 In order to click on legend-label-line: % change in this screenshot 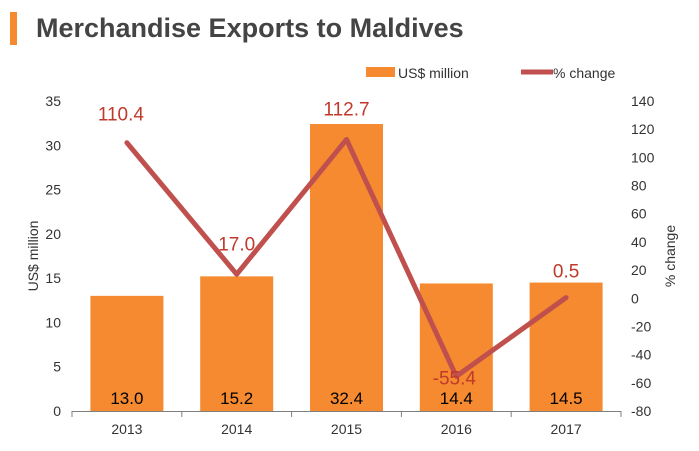, I will do `click(584, 73)`.